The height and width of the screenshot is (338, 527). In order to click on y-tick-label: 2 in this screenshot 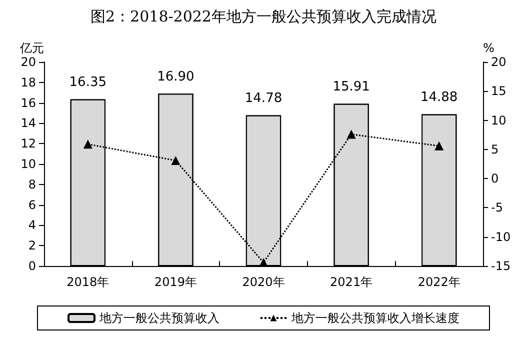, I will do `click(32, 245)`.